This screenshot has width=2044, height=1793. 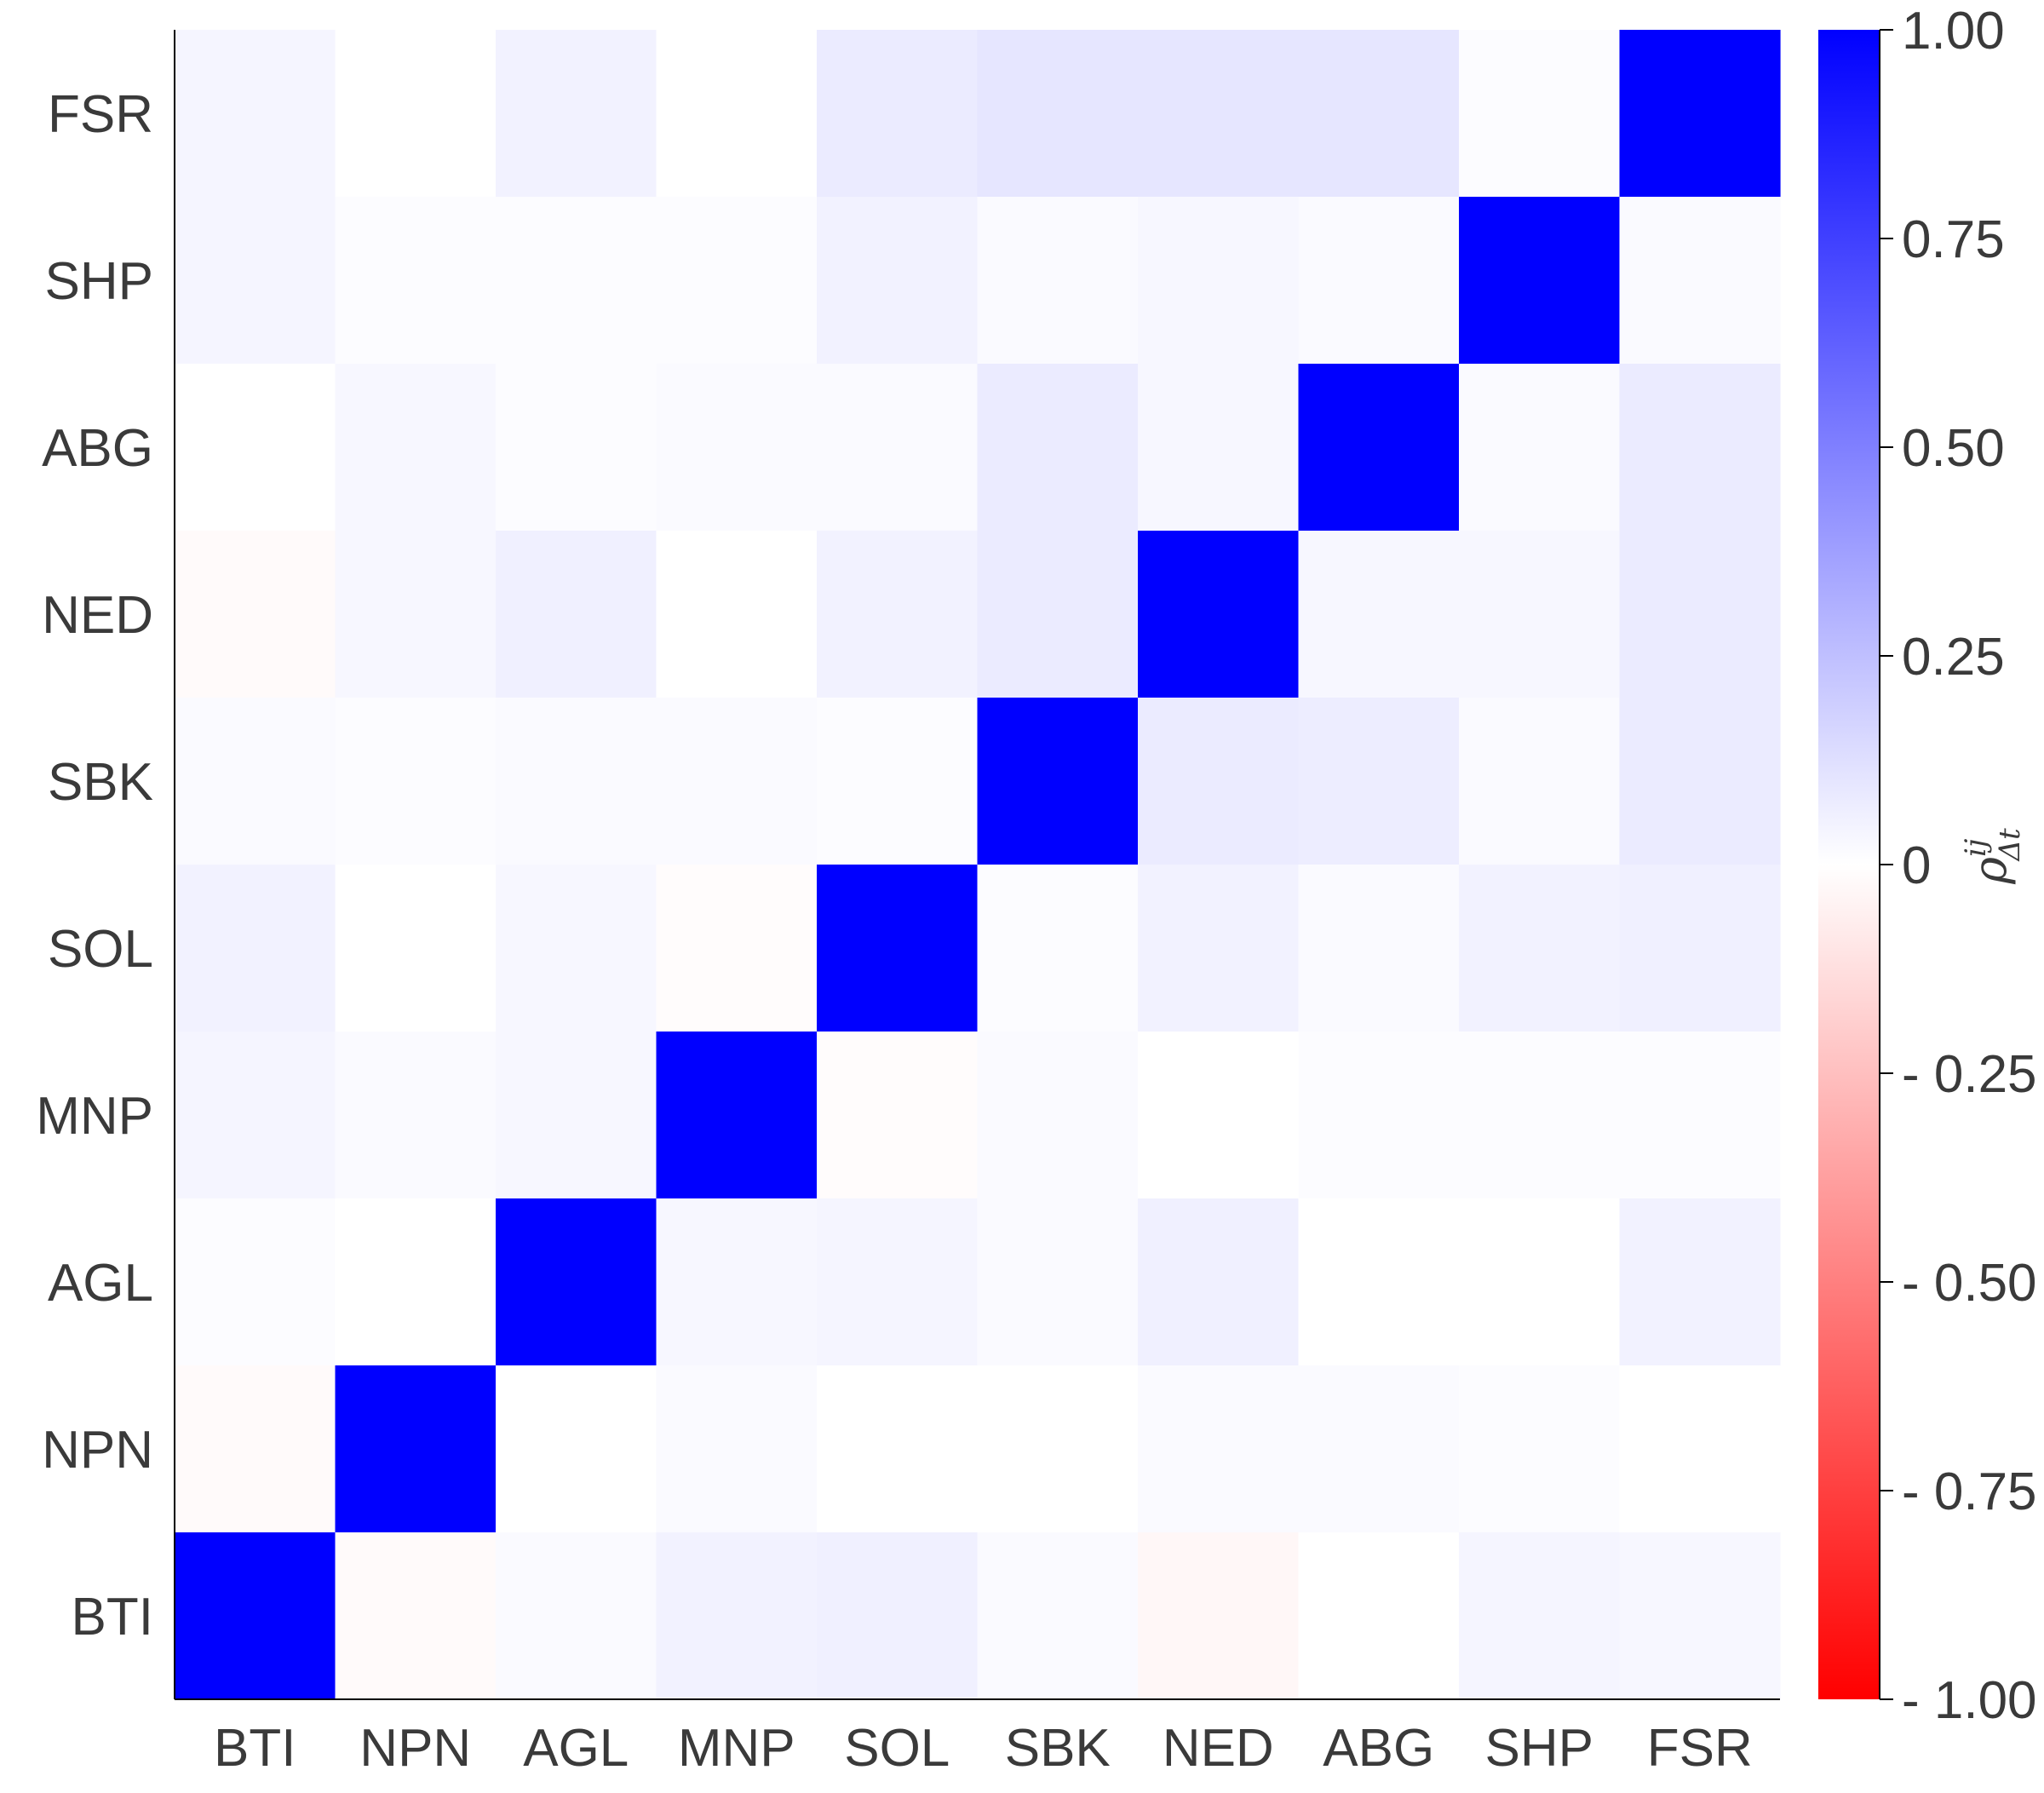 What do you see at coordinates (255, 1616) in the screenshot?
I see `heatmap-cell-BTI-BTI` at bounding box center [255, 1616].